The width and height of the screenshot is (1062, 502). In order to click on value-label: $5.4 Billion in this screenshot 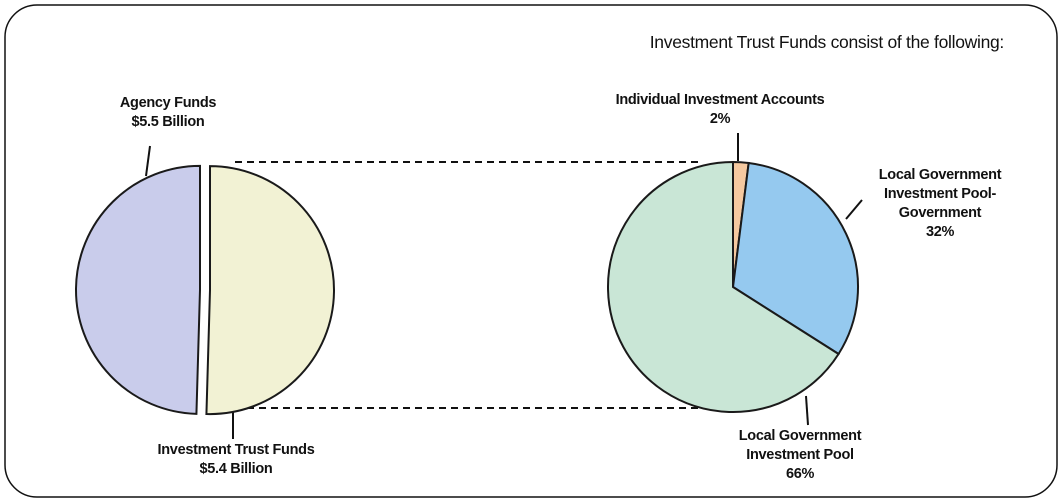, I will do `click(236, 469)`.